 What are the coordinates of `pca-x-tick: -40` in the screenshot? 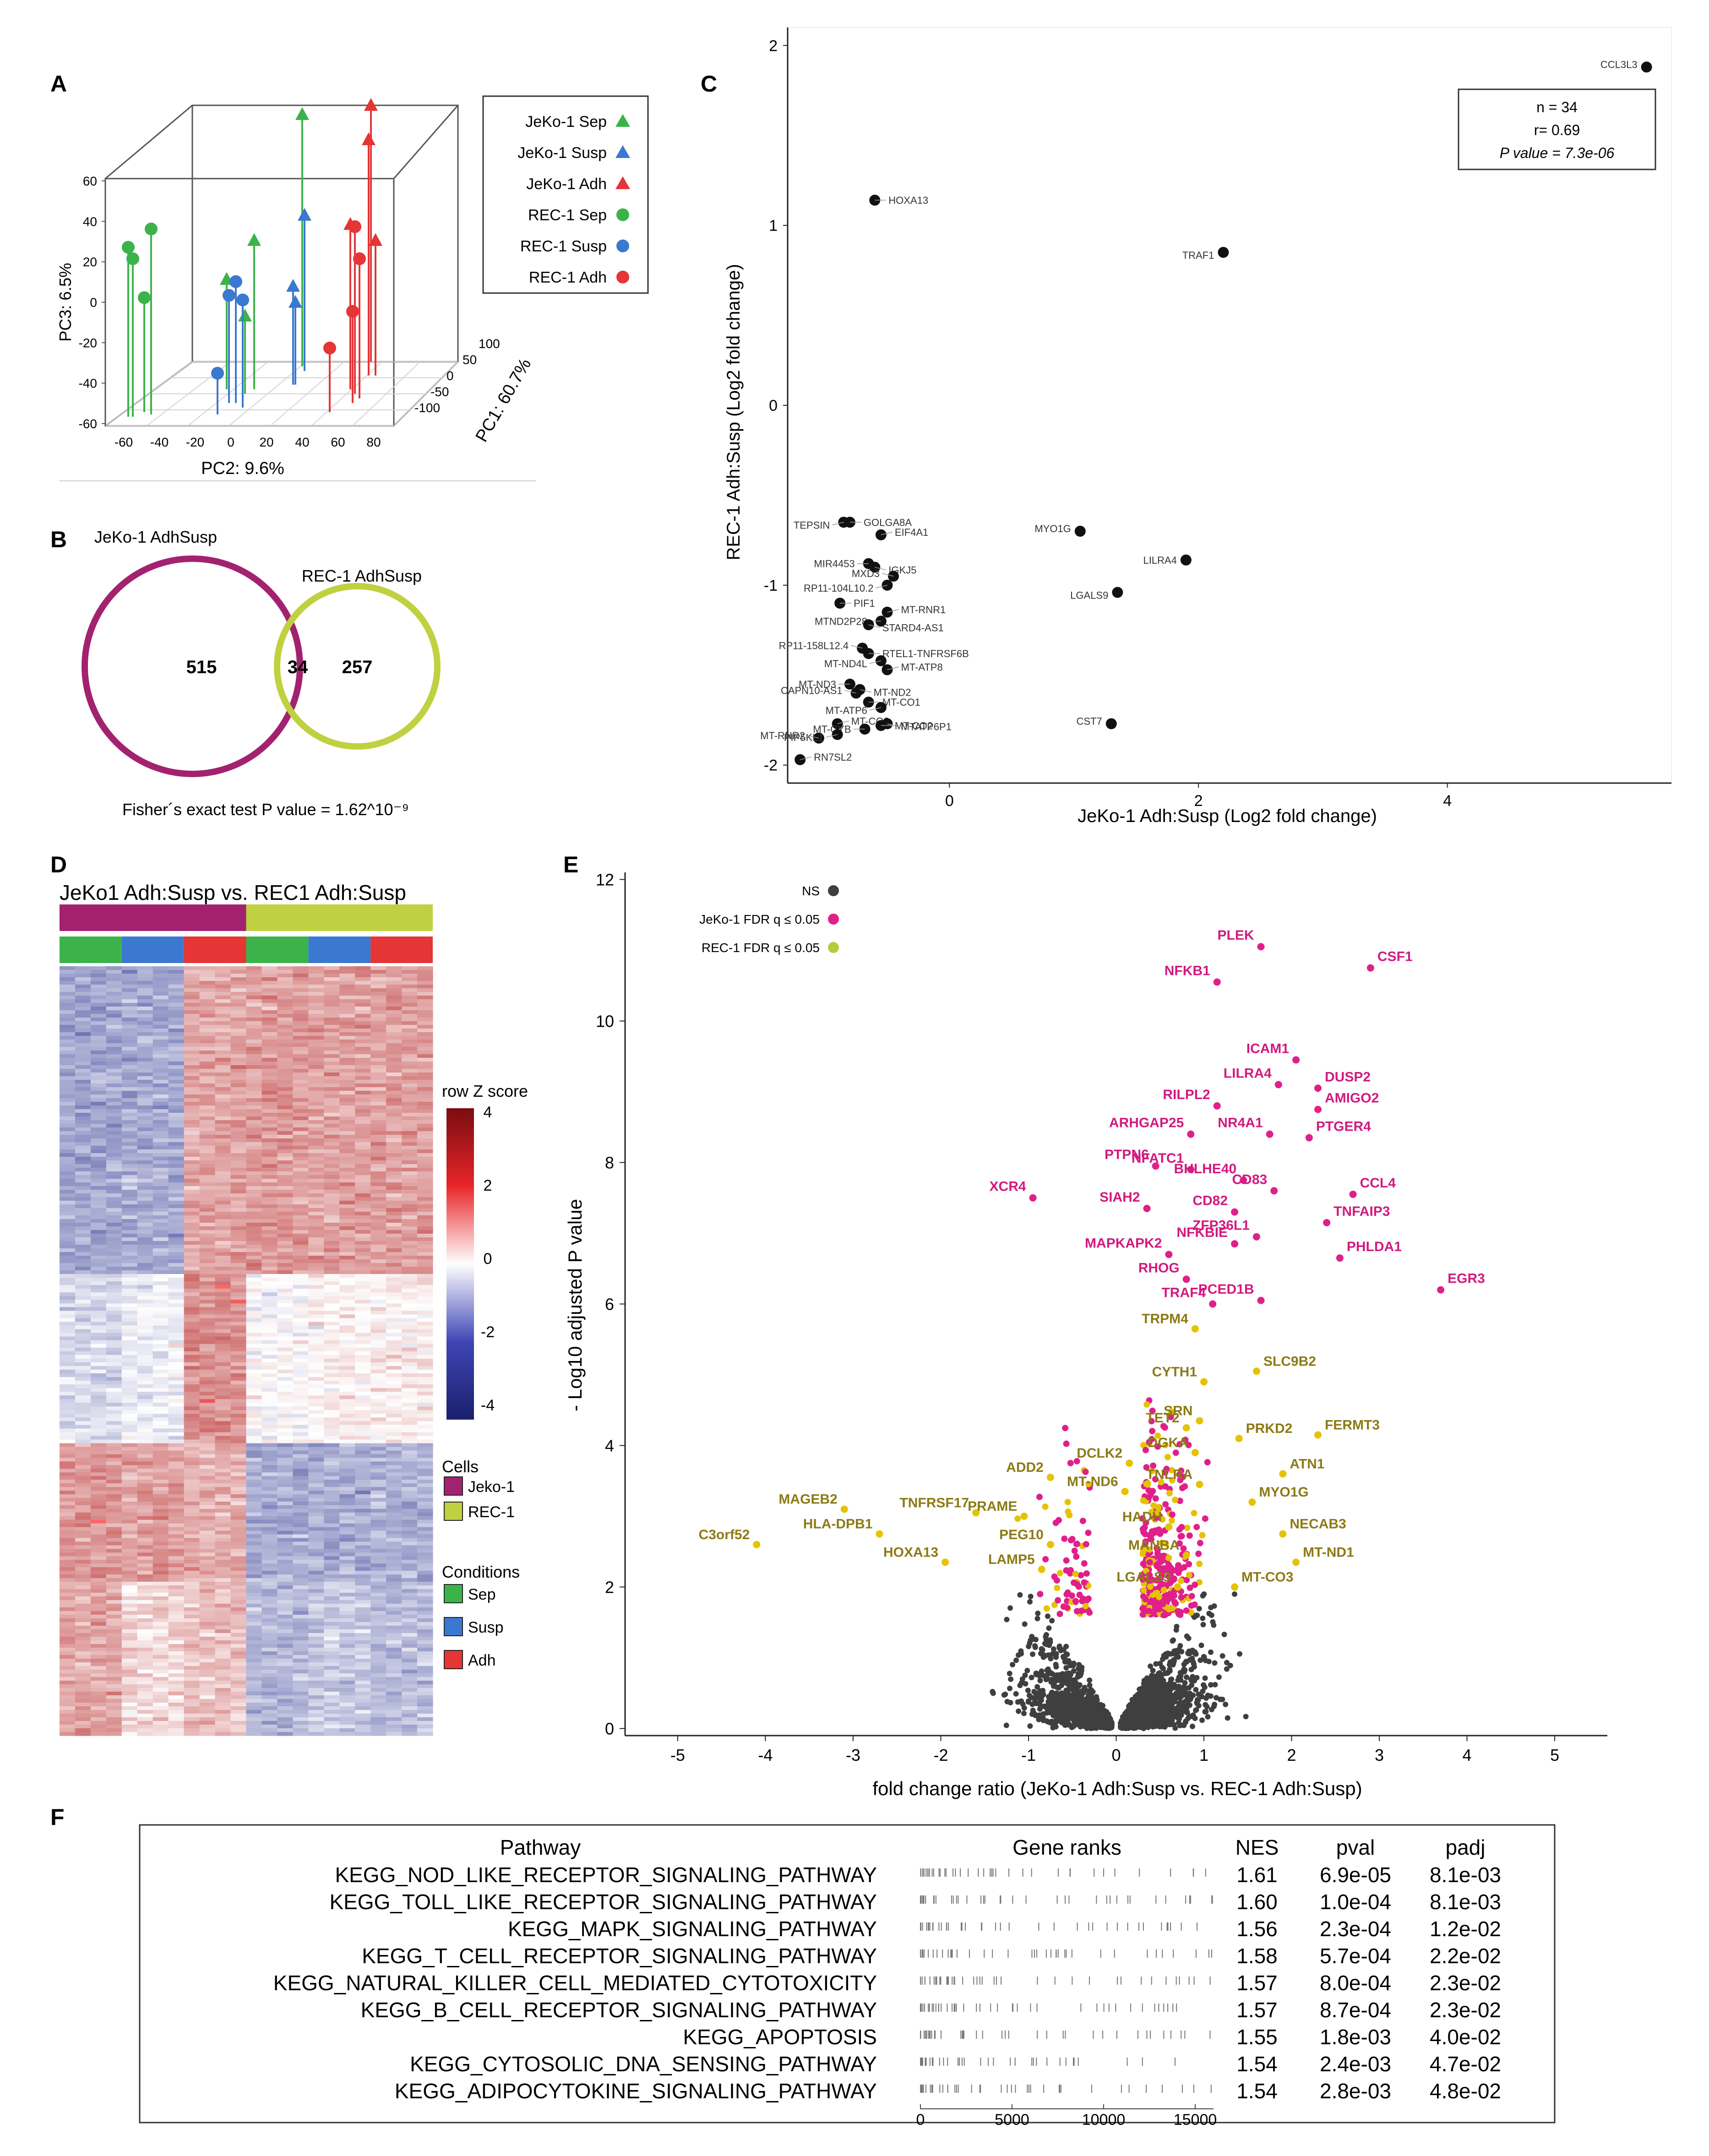 It's located at (159, 442).